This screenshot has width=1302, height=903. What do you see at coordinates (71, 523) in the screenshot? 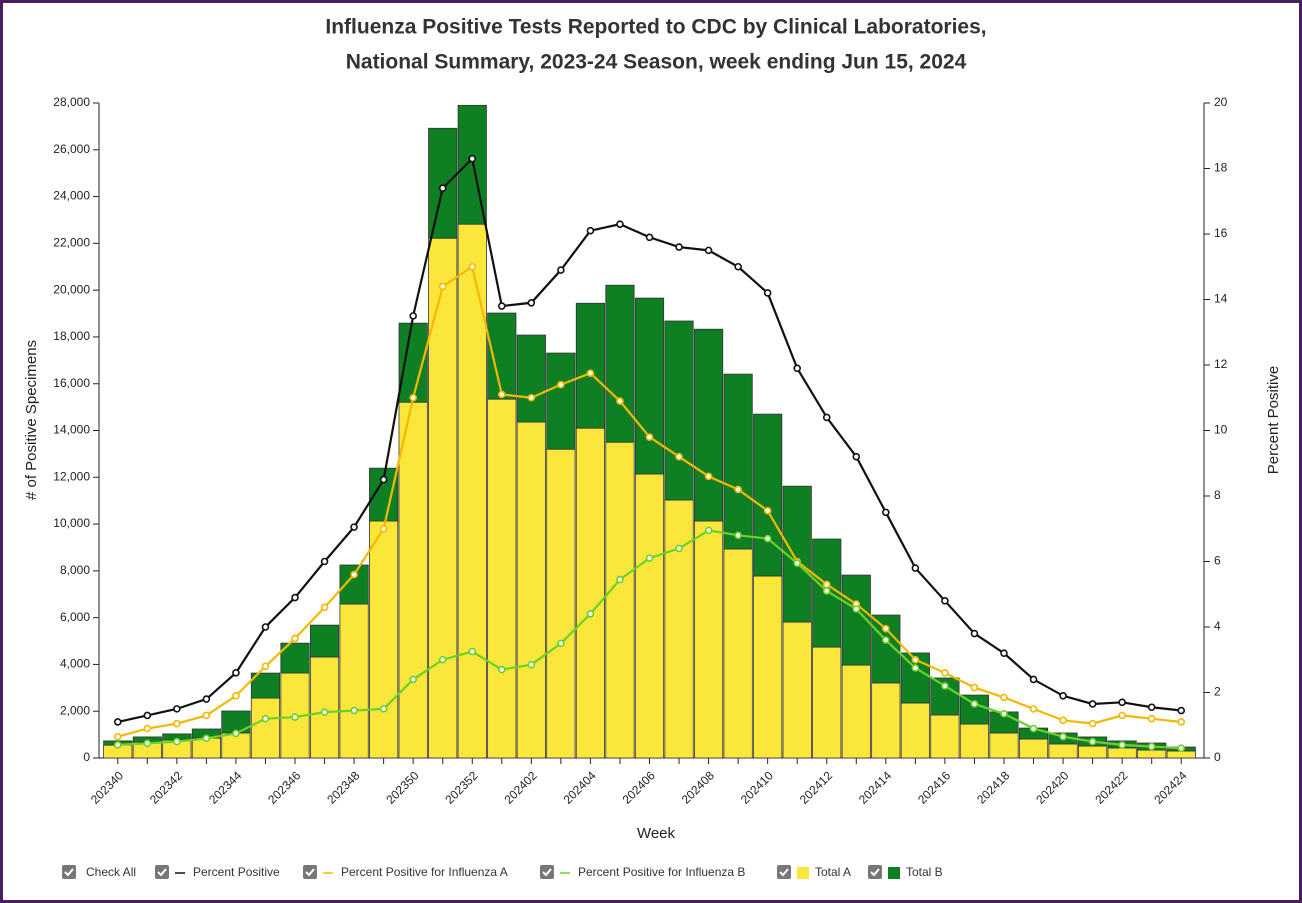
I see `y-tick-label: 10,000` at bounding box center [71, 523].